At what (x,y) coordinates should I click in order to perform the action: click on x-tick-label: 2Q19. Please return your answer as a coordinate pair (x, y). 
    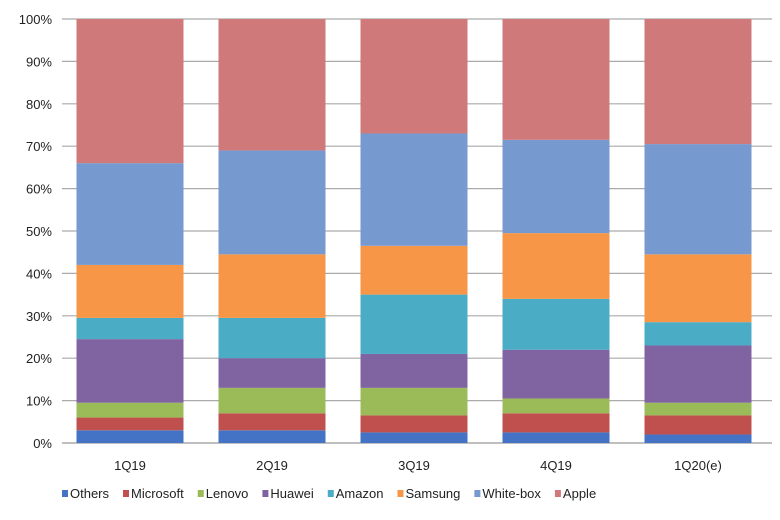
    Looking at the image, I should click on (272, 465).